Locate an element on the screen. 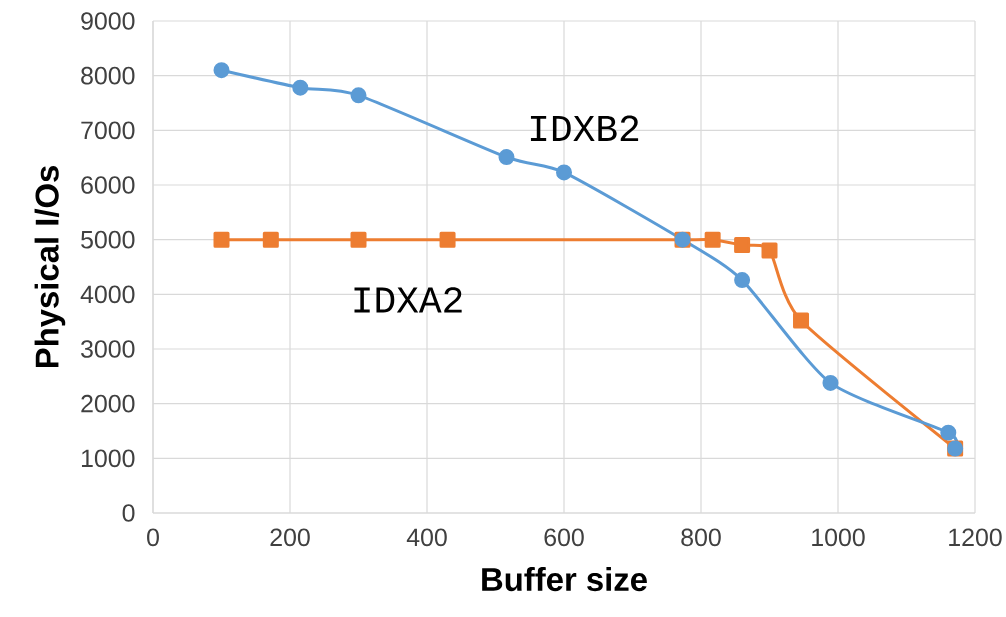 This screenshot has width=1006, height=617. y-tick-label: 7000 is located at coordinates (108, 130).